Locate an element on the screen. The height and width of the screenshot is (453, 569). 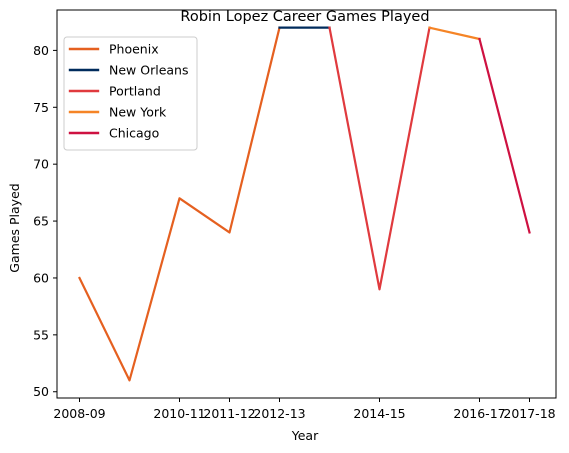
x-tick-label: 2017-18 is located at coordinates (529, 413).